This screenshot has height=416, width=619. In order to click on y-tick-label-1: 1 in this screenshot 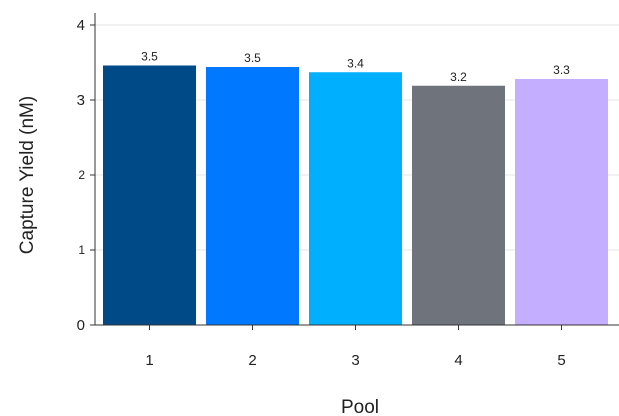, I will do `click(81, 250)`.